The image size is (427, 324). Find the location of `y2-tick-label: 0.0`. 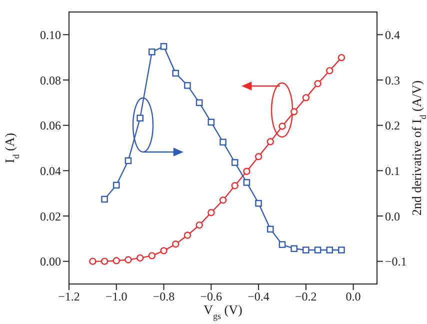

y2-tick-label: 0.0 is located at coordinates (392, 216).